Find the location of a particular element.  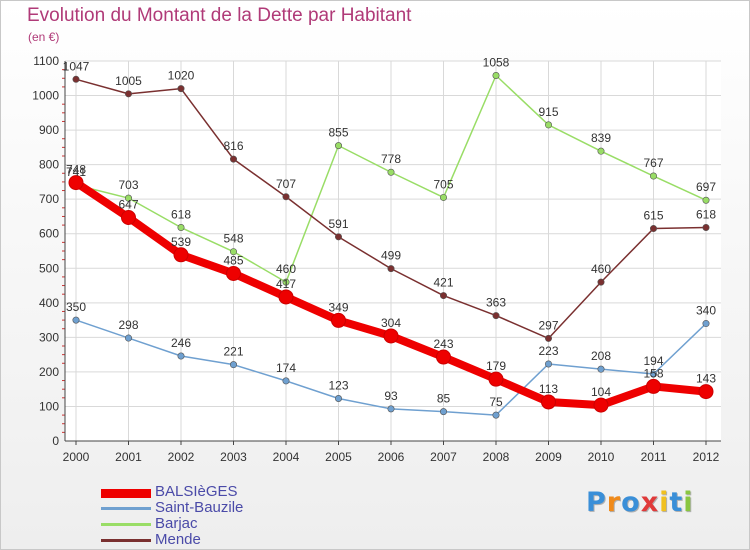

data-label: 1058 is located at coordinates (496, 63).